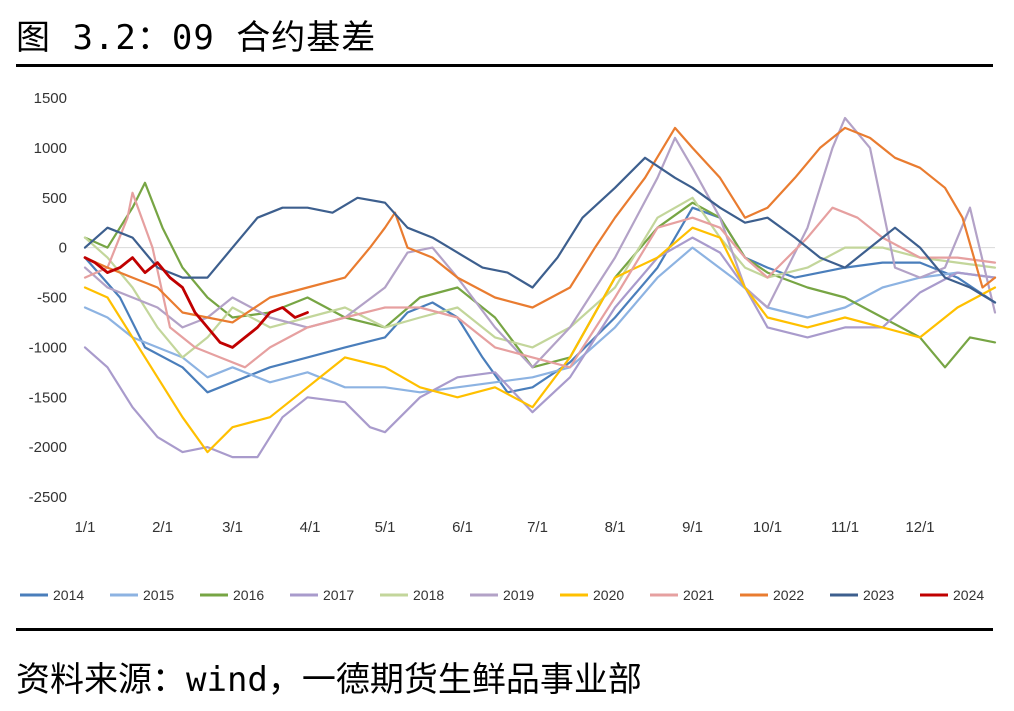 This screenshot has width=1014, height=711. What do you see at coordinates (310, 527) in the screenshot?
I see `x-tick-label: 4/1` at bounding box center [310, 527].